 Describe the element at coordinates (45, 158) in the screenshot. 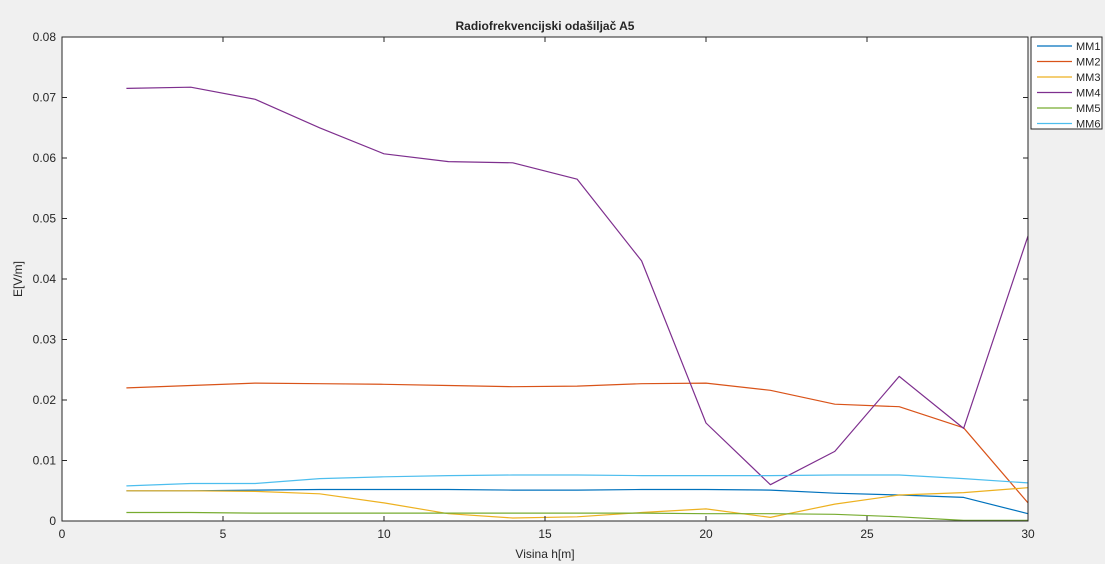

I see `y-tick-label: 0.06` at that location.